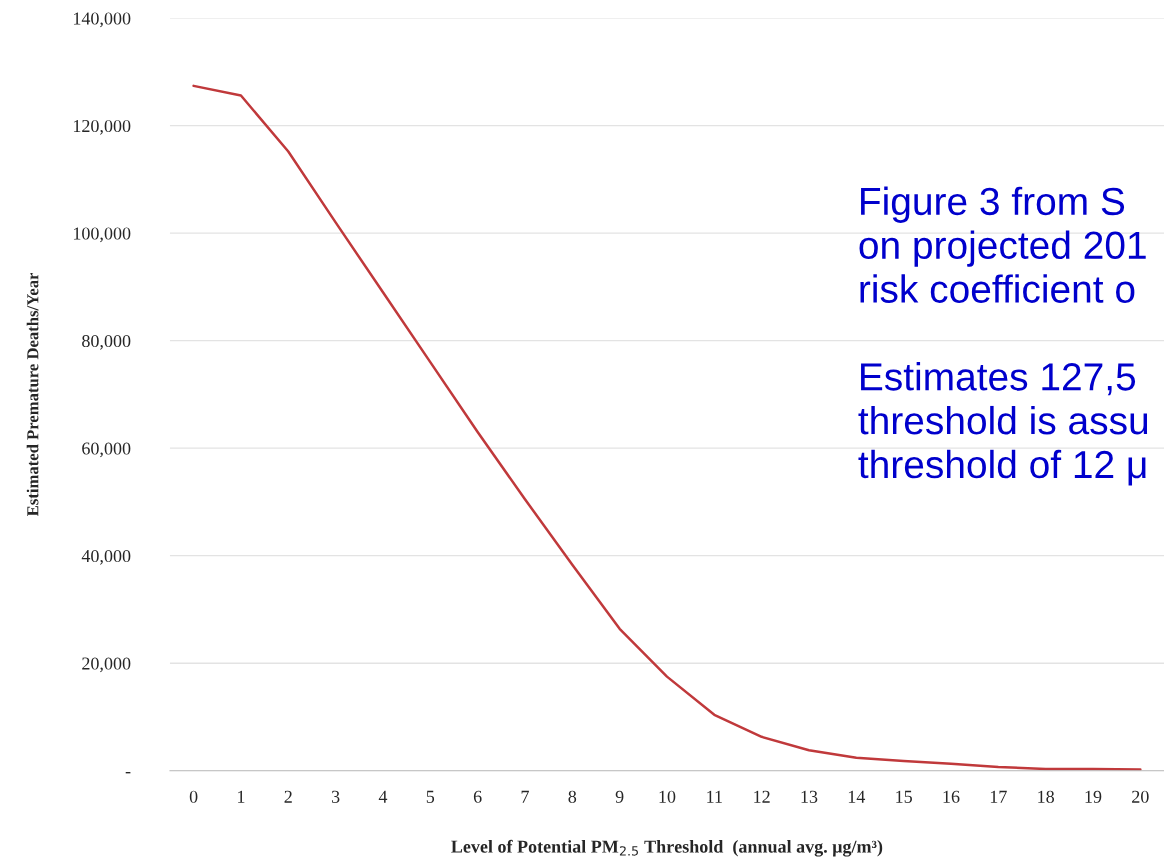 This screenshot has height=864, width=1164. Describe the element at coordinates (335, 796) in the screenshot. I see `x-tick-label: 3` at that location.